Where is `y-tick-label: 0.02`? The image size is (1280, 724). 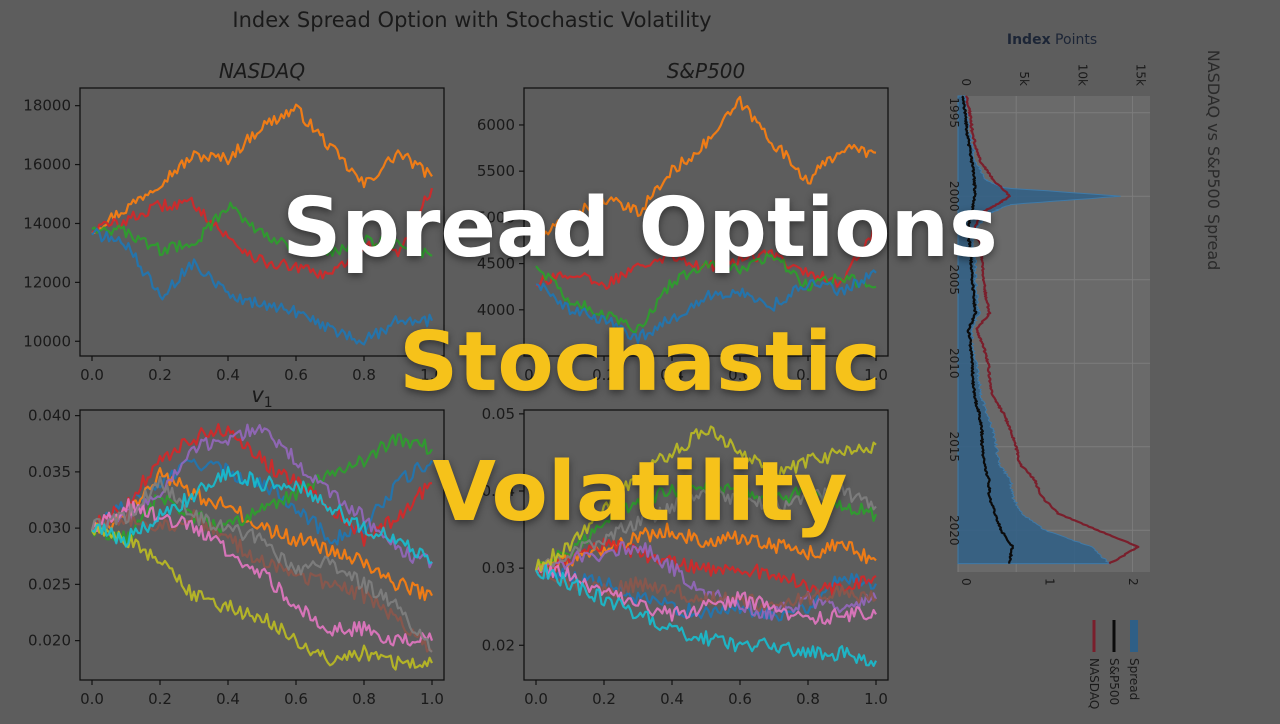
y-tick-label: 0.02 is located at coordinates (498, 645).